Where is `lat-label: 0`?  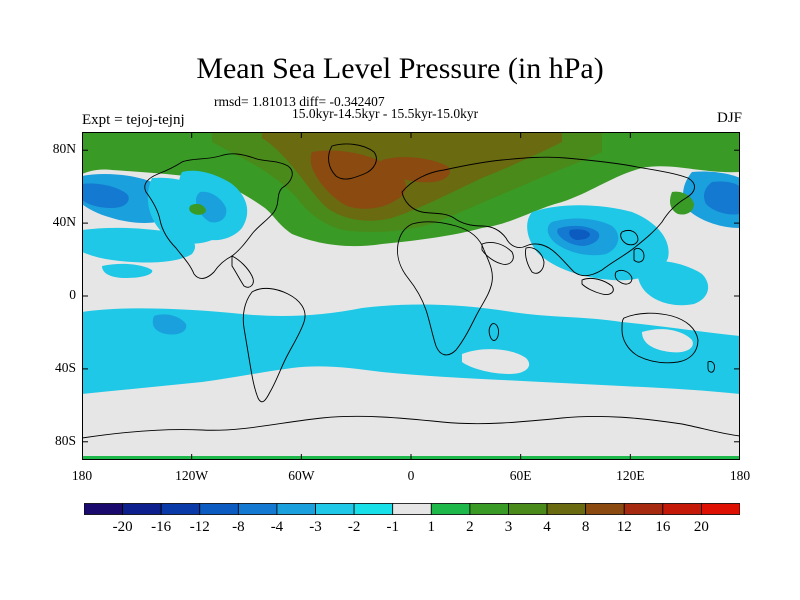 lat-label: 0 is located at coordinates (72, 294).